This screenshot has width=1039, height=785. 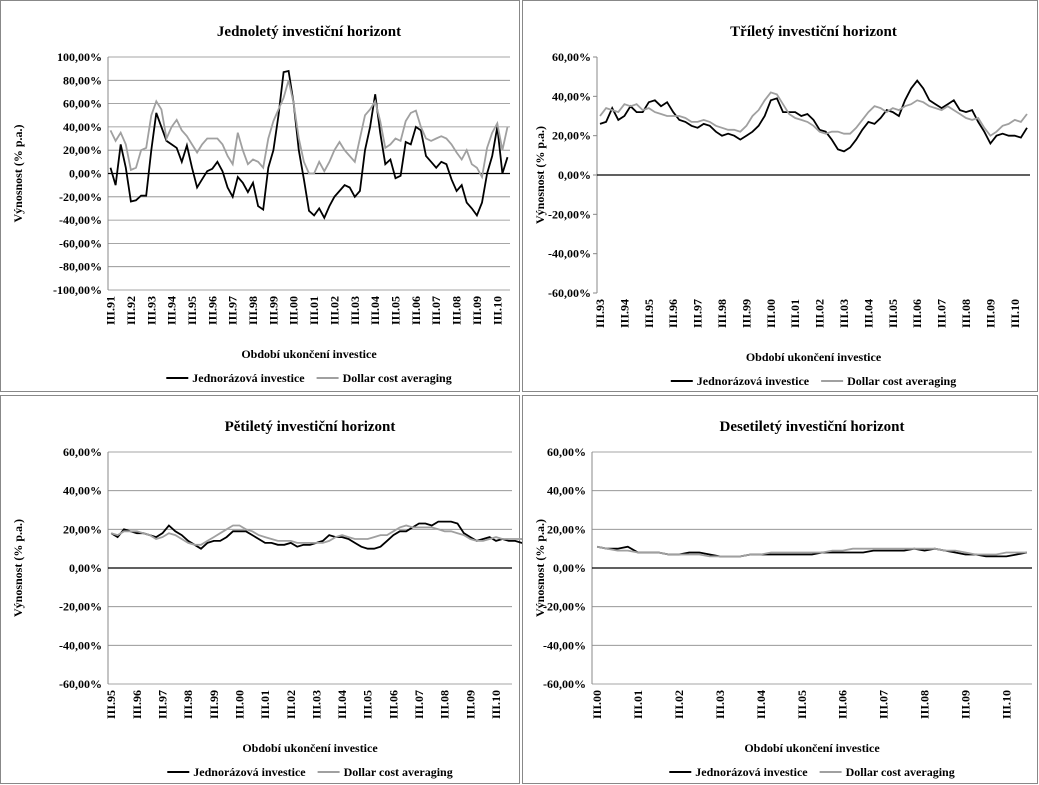 I want to click on y-tick-label: 80,00%, so click(x=82, y=80).